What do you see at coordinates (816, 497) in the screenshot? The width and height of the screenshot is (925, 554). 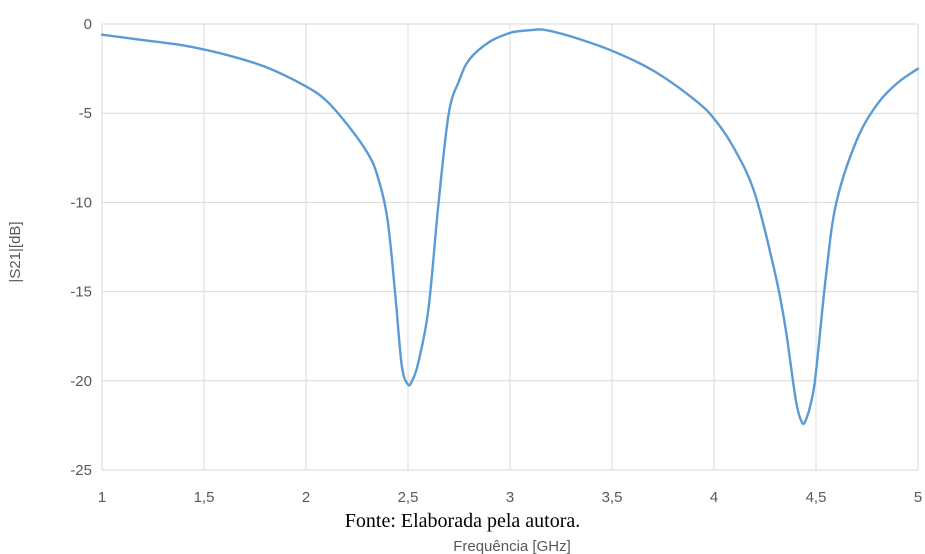 I see `x-tick-label: 4,5` at bounding box center [816, 497].